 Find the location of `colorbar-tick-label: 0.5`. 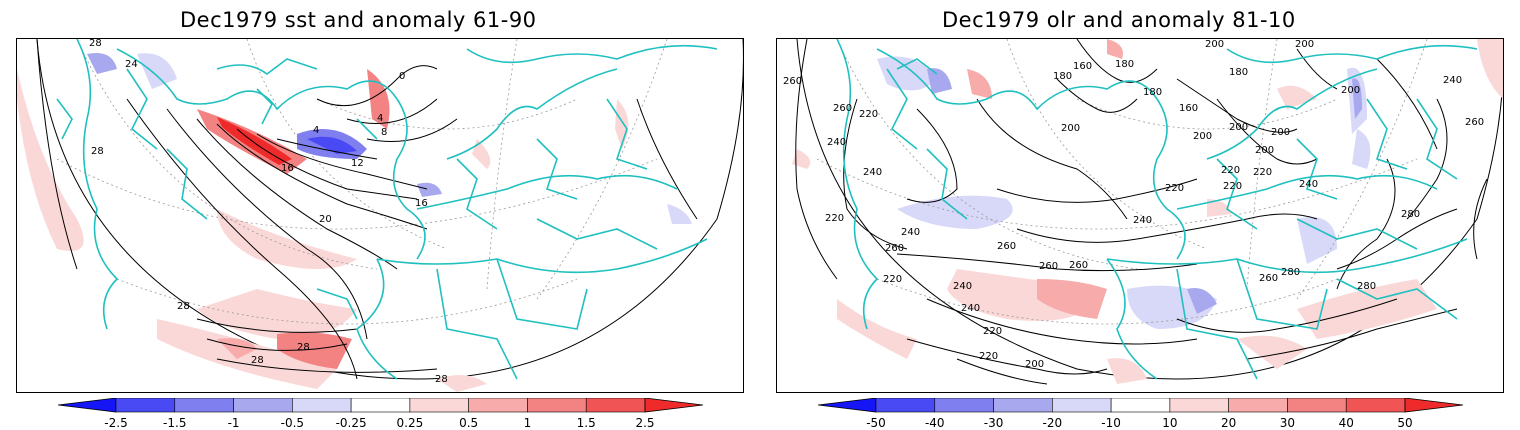

colorbar-tick-label: 0.5 is located at coordinates (469, 423).